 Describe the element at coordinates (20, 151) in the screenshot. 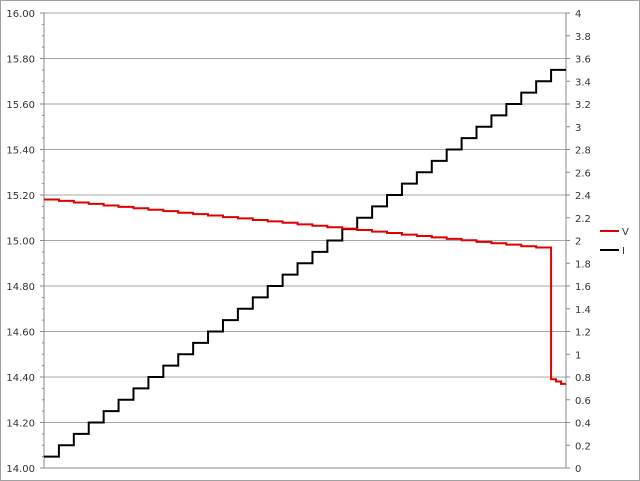

I see `left-tick-label: 15.40` at that location.